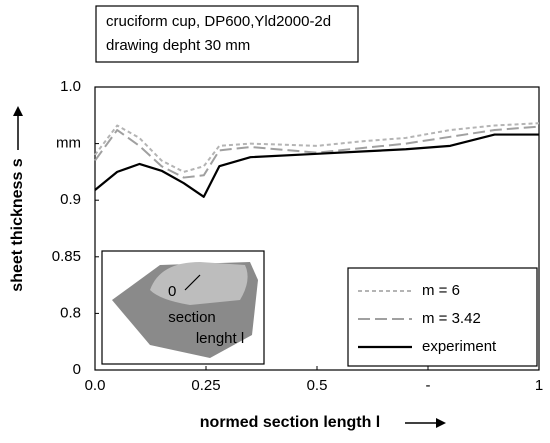 The height and width of the screenshot is (443, 550). What do you see at coordinates (70, 199) in the screenshot?
I see `y-tick-label: 0.9` at bounding box center [70, 199].